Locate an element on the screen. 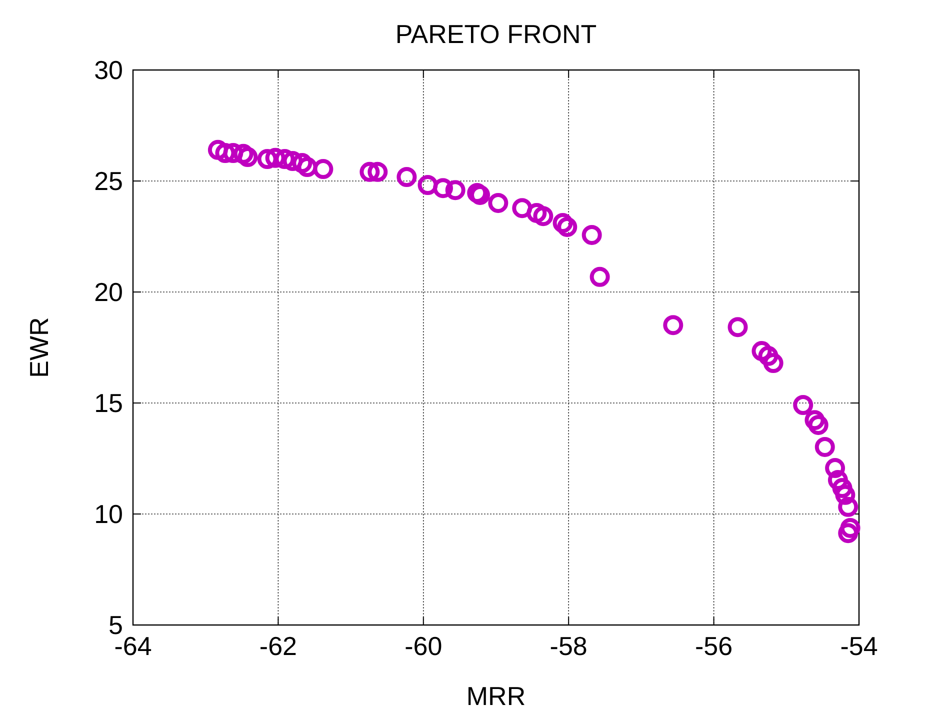  y-tick-label: 15 is located at coordinates (108, 403).